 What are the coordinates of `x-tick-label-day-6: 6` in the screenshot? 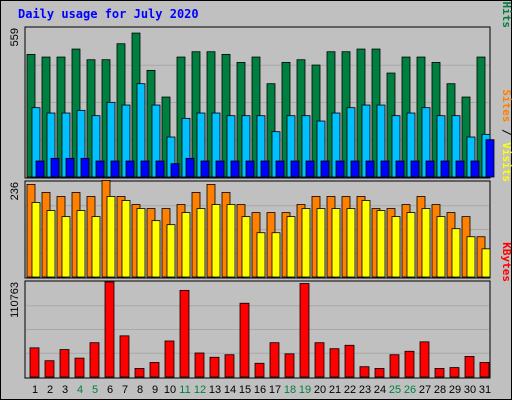 It's located at (110, 390).